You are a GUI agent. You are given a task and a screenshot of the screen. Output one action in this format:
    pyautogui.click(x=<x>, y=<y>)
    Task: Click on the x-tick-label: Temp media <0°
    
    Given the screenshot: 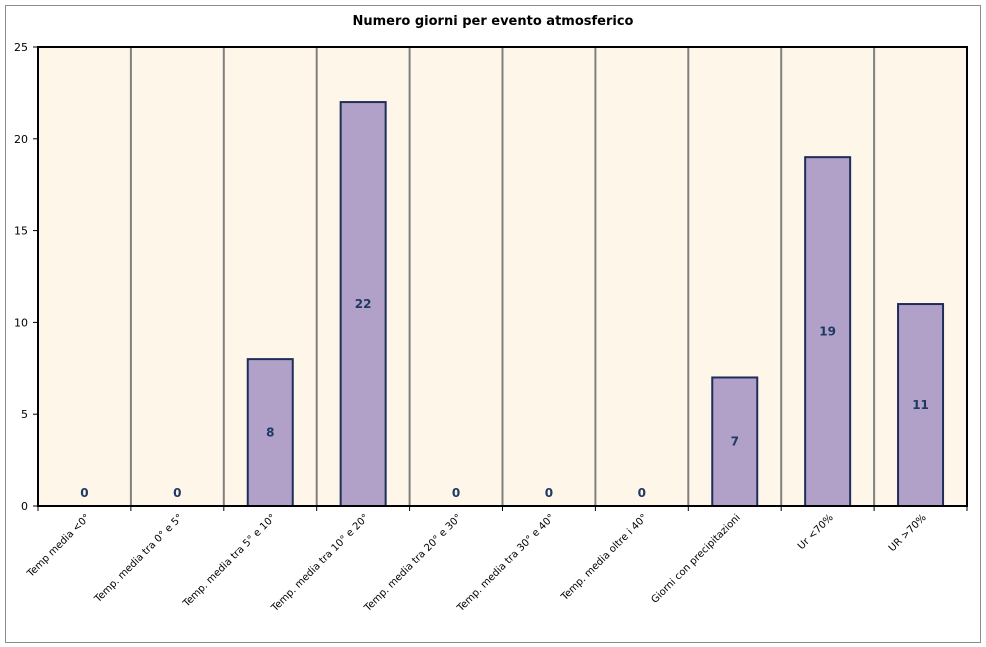 What is the action you would take?
    pyautogui.click(x=59, y=546)
    